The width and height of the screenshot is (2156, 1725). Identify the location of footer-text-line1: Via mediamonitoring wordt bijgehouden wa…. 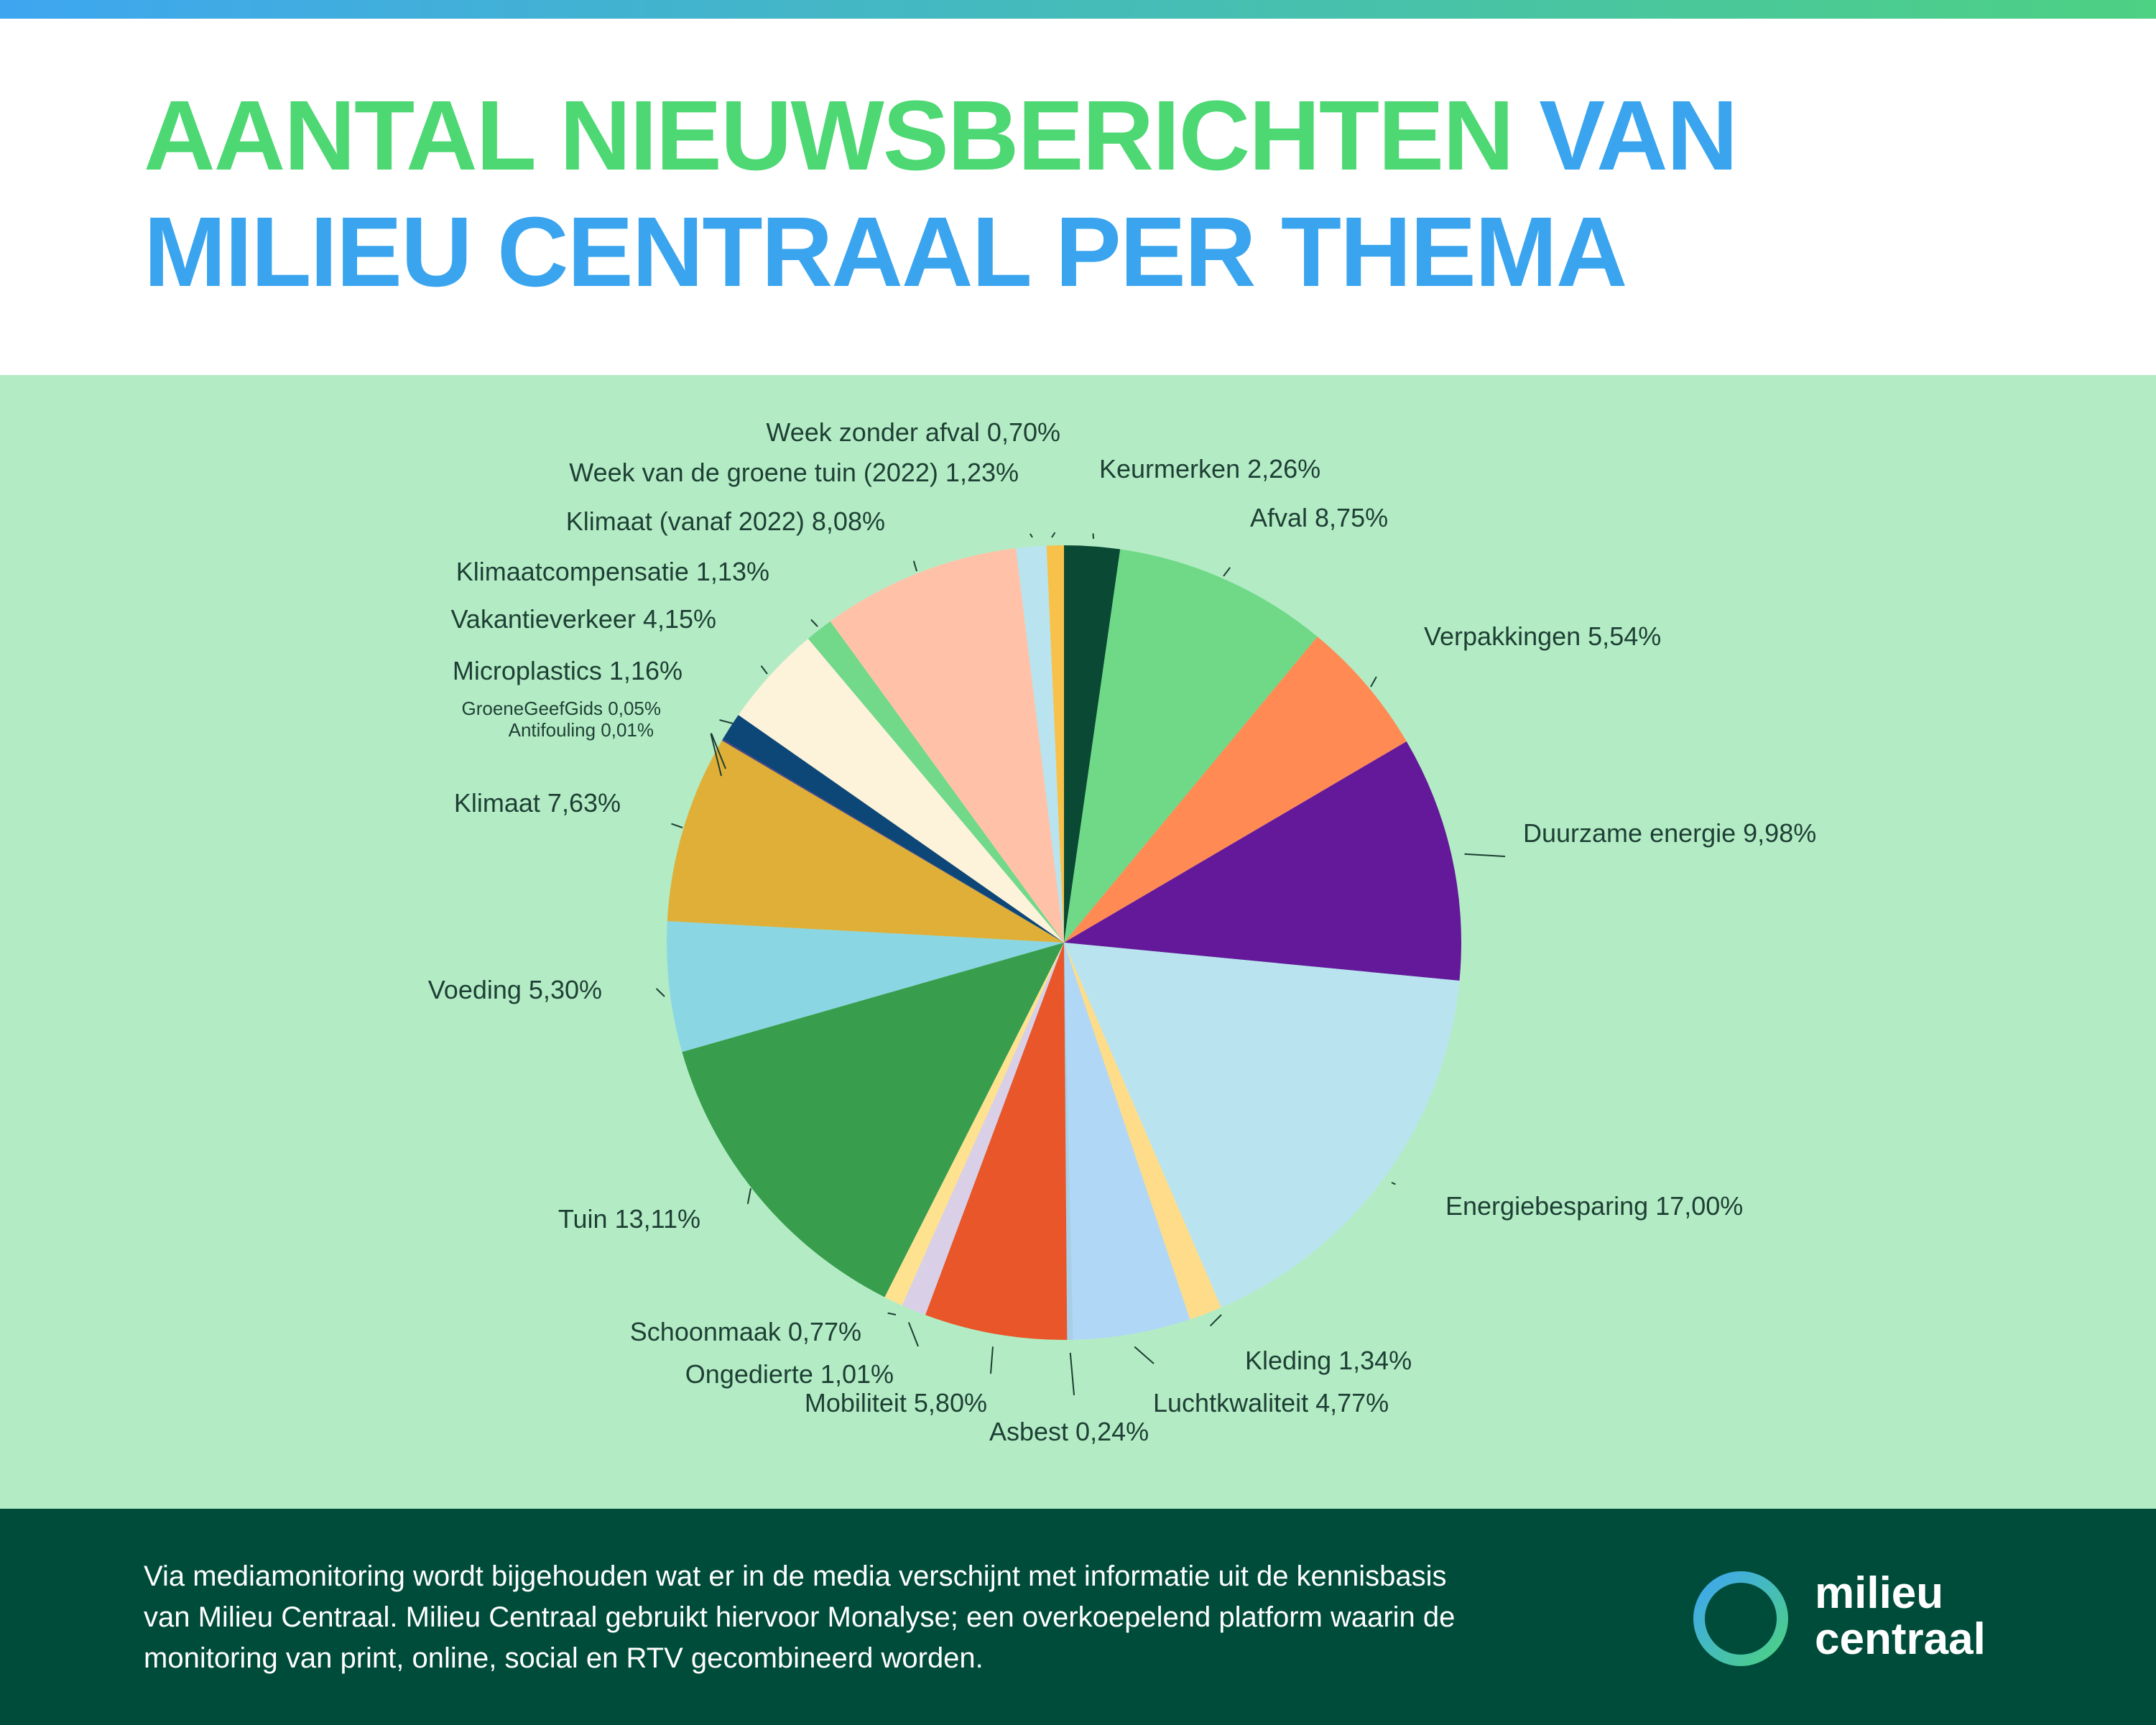
(795, 1576).